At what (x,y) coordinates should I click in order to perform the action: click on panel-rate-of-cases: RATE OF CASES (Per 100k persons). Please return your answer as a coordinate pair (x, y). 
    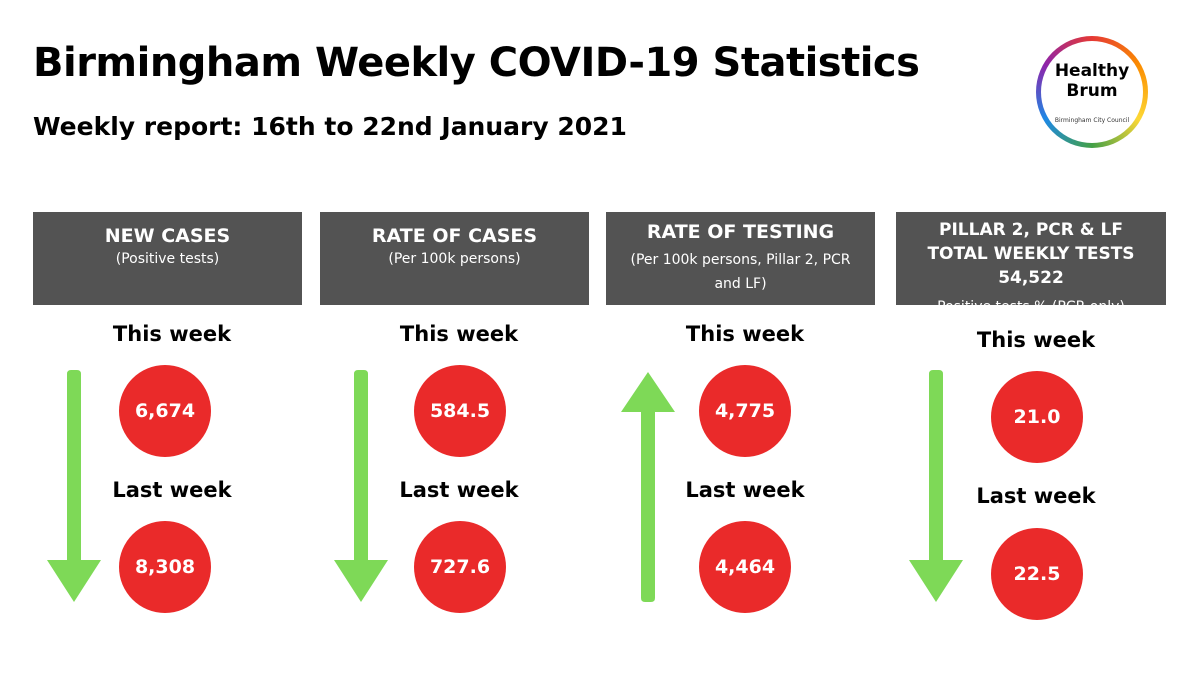
    Looking at the image, I should click on (454, 258).